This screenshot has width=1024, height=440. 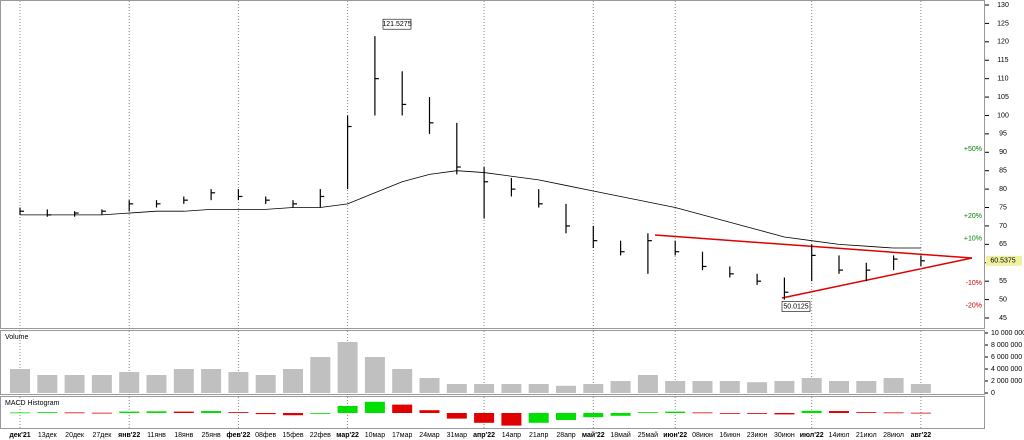 I want to click on x-tick-label: 13дек, so click(x=48, y=435).